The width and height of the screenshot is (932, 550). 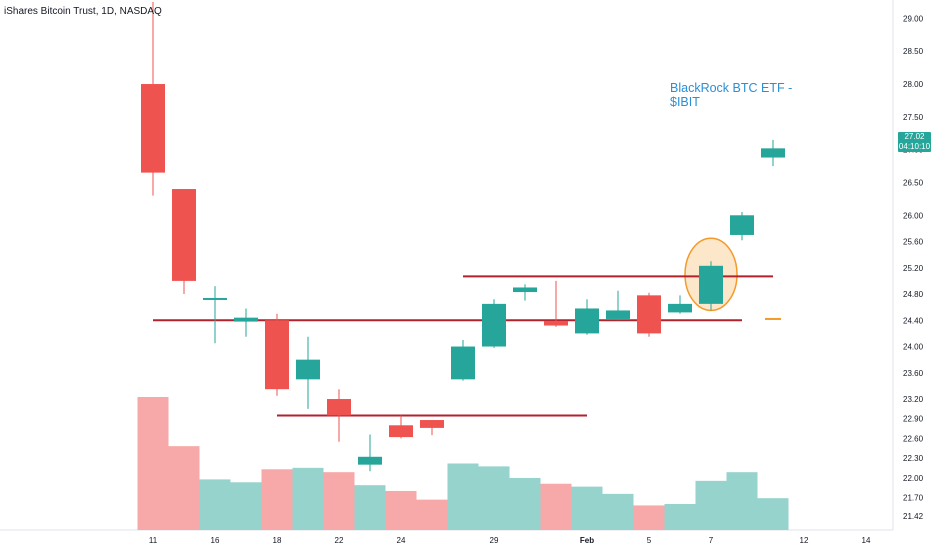 What do you see at coordinates (913, 373) in the screenshot?
I see `price-tick-label: 23.60` at bounding box center [913, 373].